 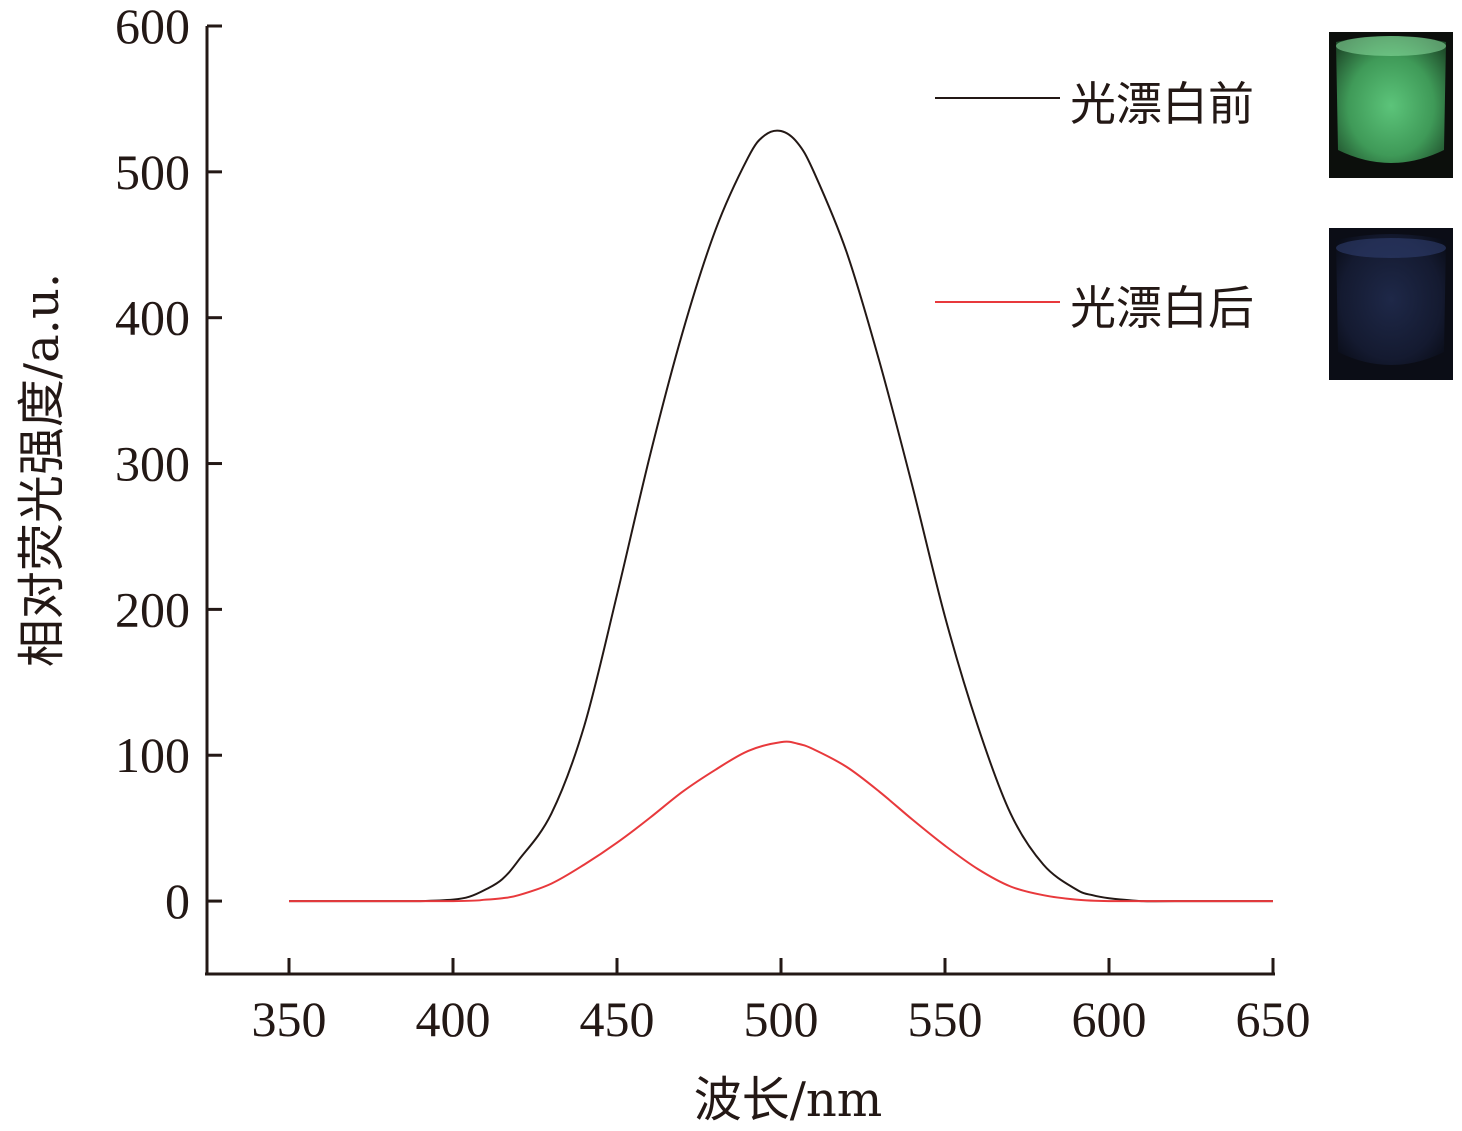 What do you see at coordinates (152, 318) in the screenshot?
I see `y-tick-label: 400` at bounding box center [152, 318].